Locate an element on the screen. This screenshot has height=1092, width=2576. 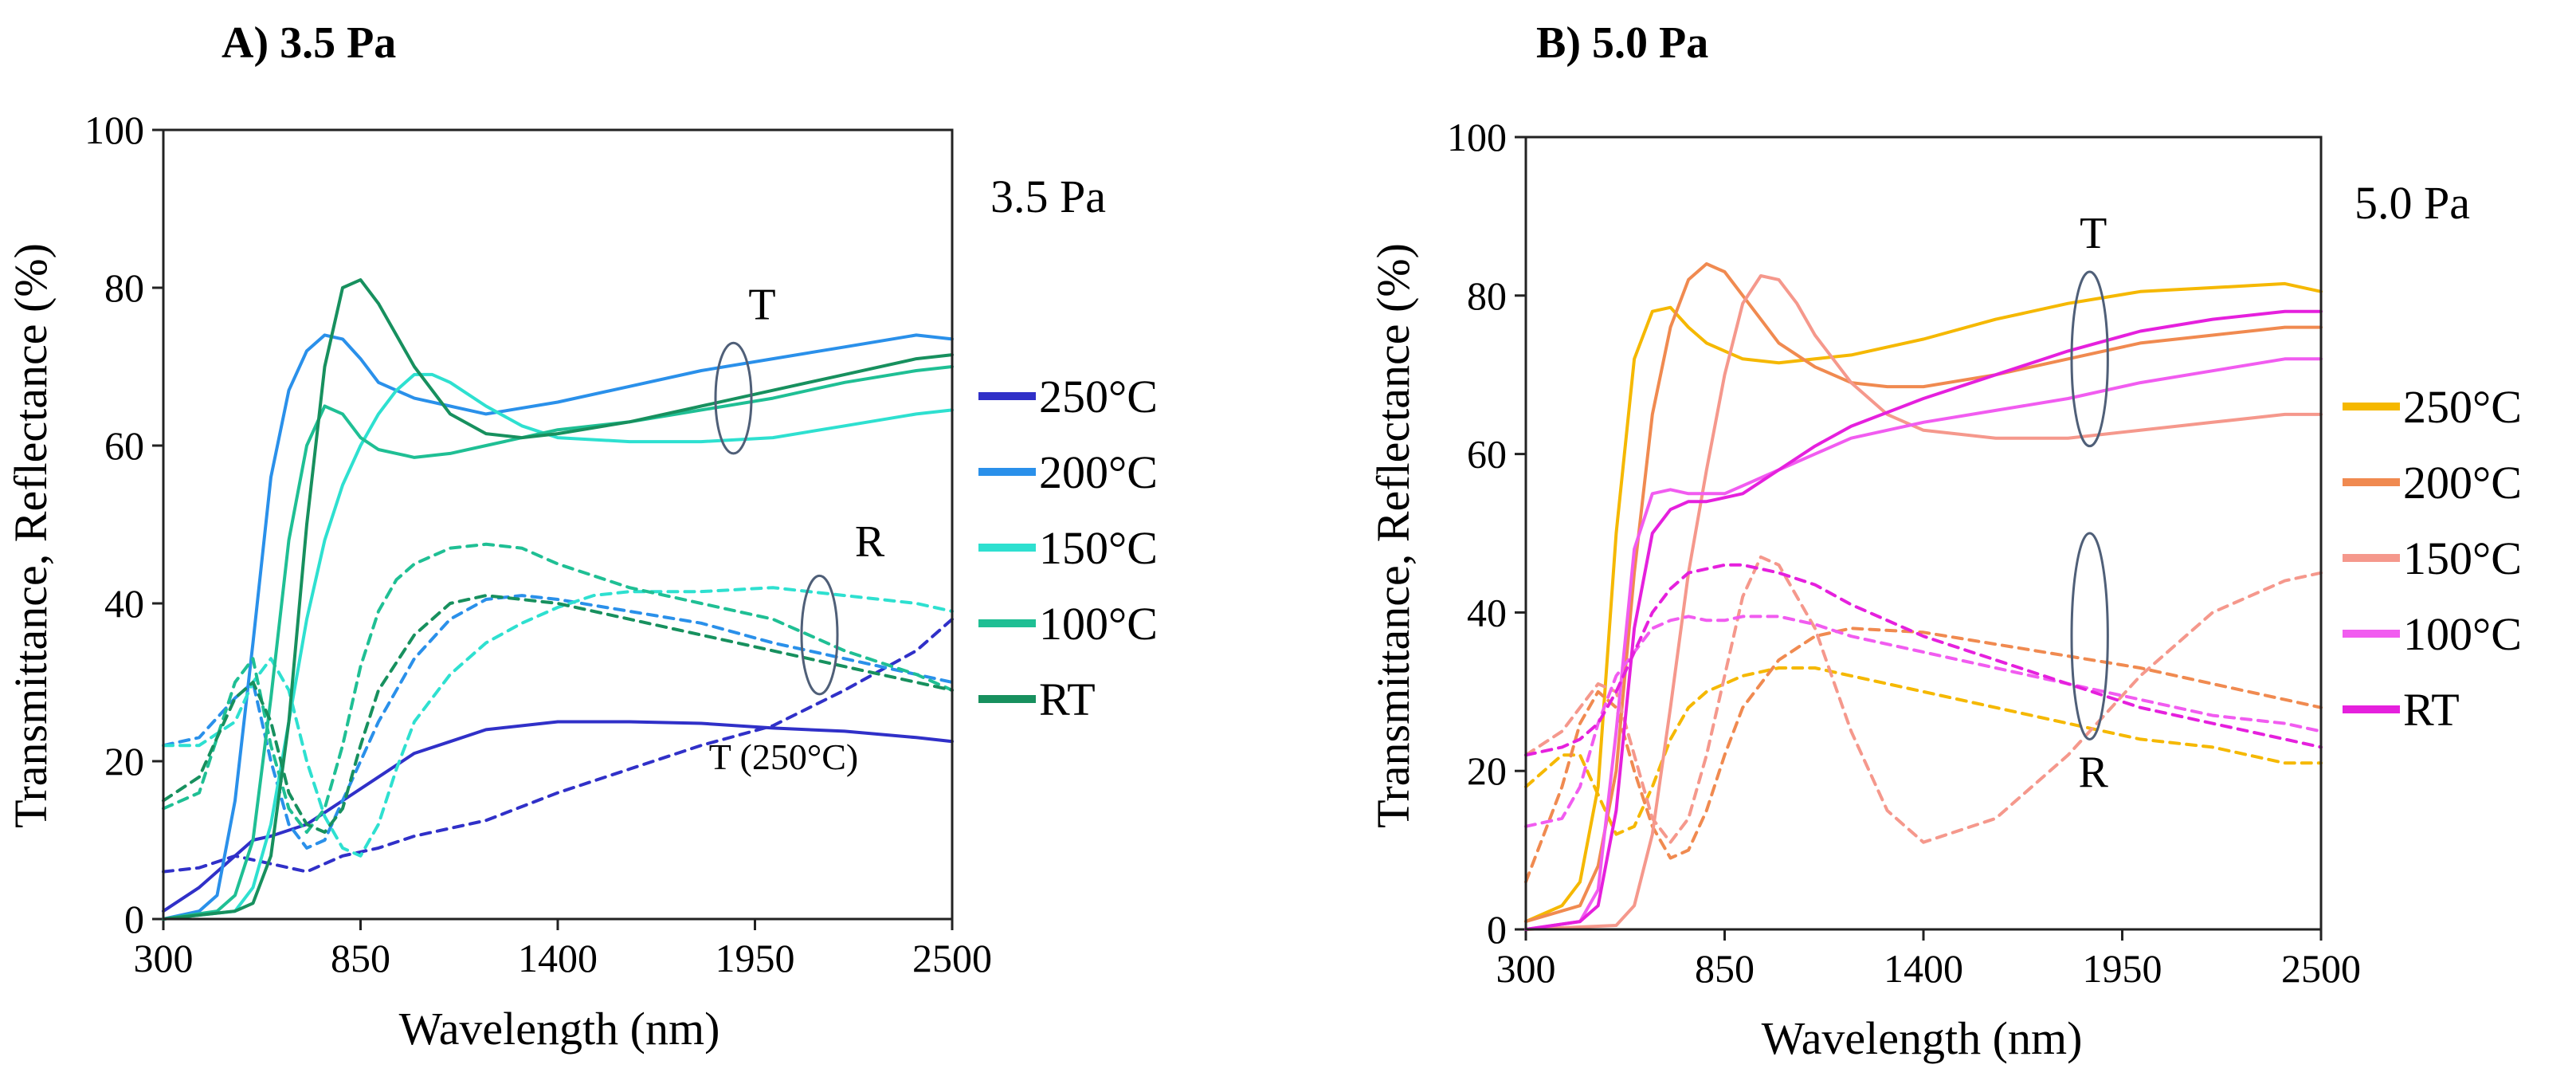
panel-title: A) 3.5 Pa is located at coordinates (309, 43).